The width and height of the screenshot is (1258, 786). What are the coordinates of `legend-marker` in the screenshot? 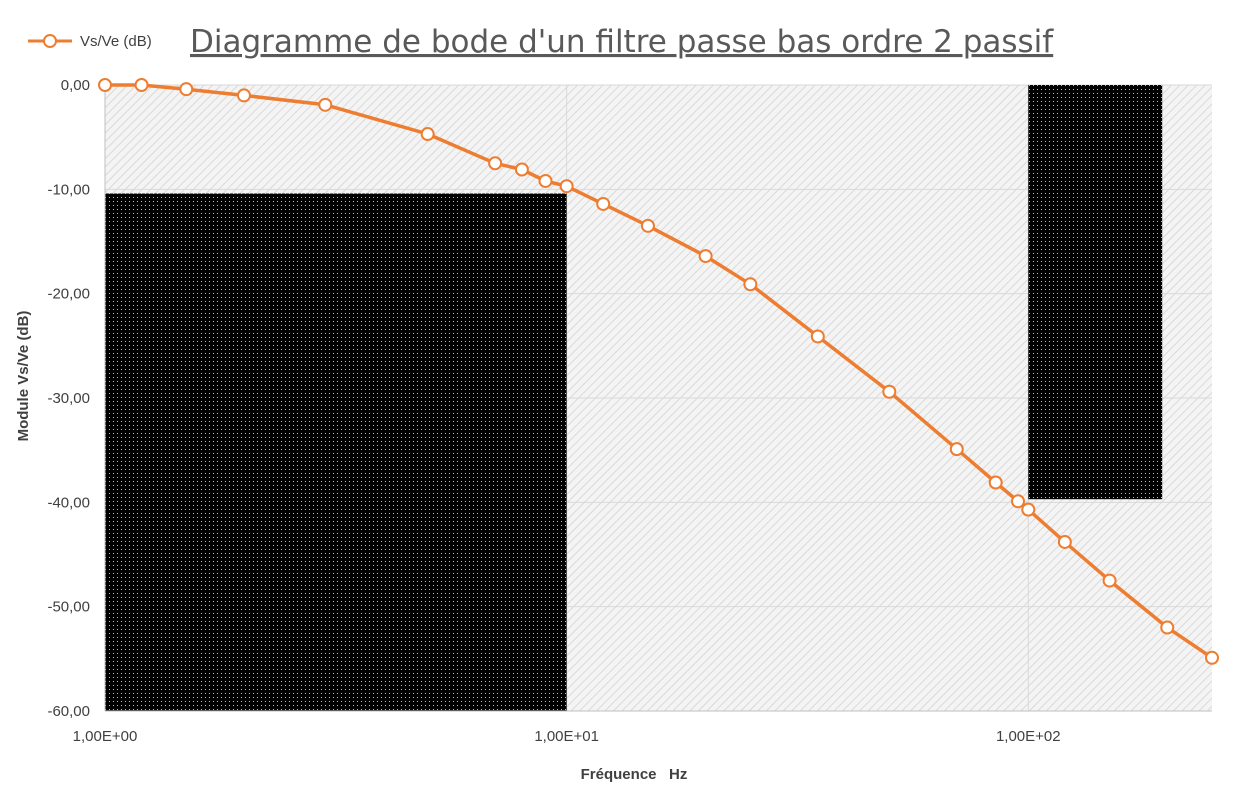 It's located at (50, 41).